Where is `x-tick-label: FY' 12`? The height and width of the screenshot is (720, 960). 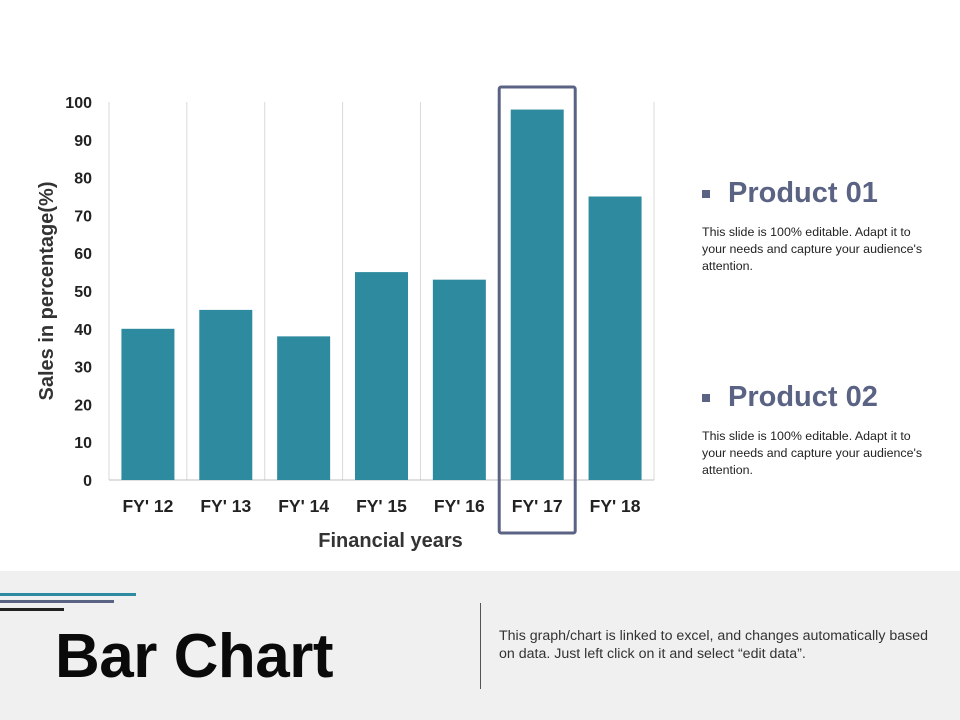 x-tick-label: FY' 12 is located at coordinates (147, 506).